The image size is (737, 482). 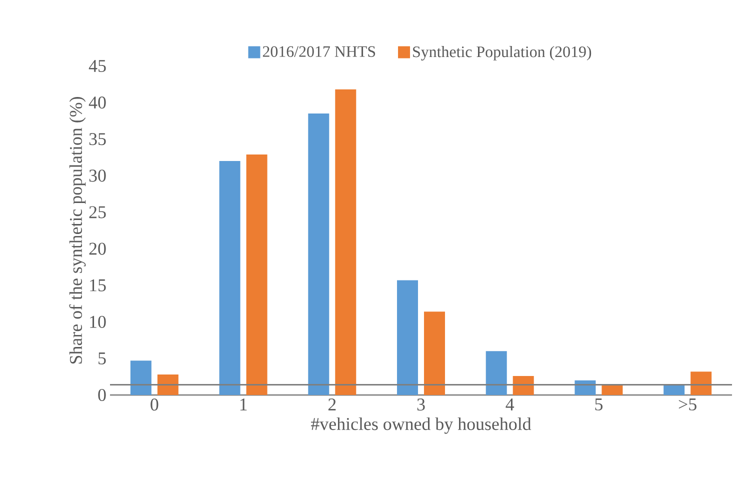 What do you see at coordinates (97, 248) in the screenshot?
I see `y-tick-label: 20` at bounding box center [97, 248].